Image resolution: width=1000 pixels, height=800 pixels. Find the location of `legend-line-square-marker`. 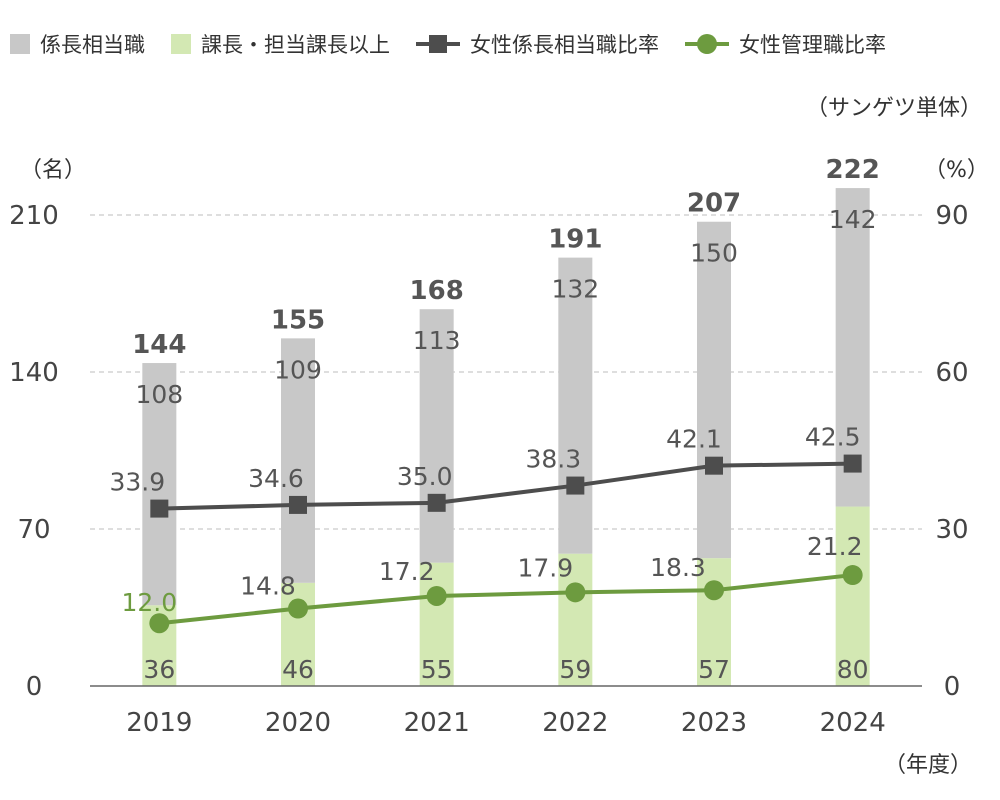

legend-line-square-marker is located at coordinates (438, 44).